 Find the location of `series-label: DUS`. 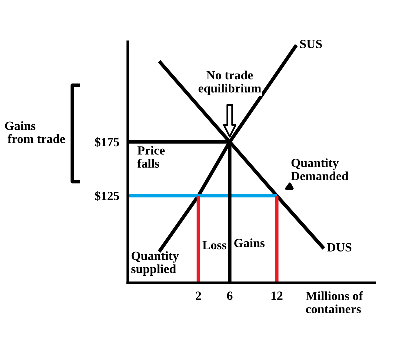

series-label: DUS is located at coordinates (339, 247).